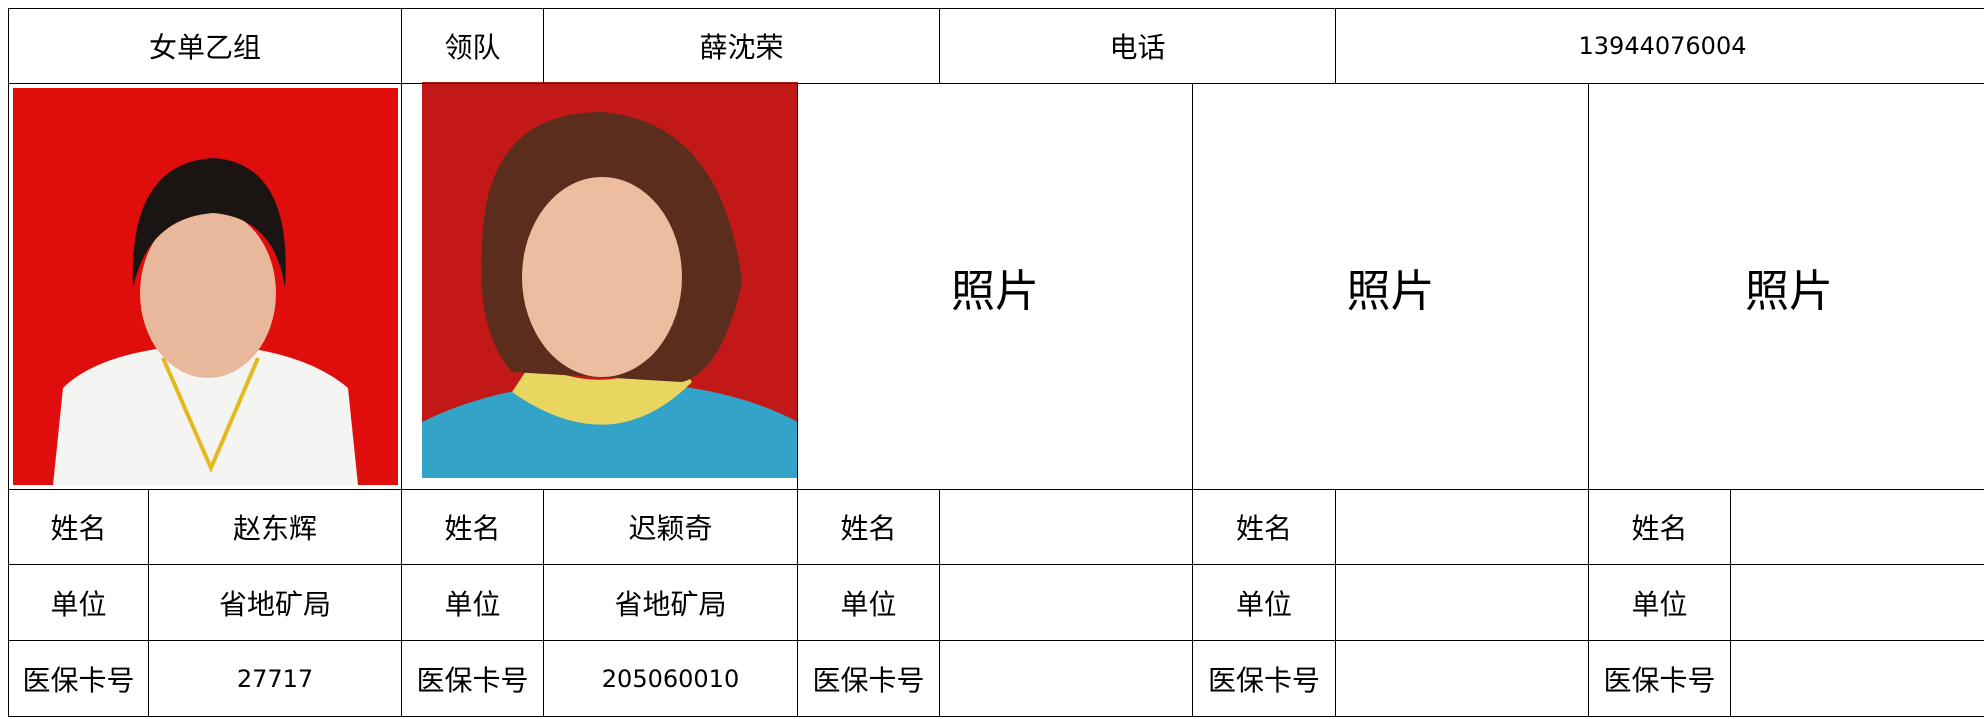 The image size is (1984, 719). What do you see at coordinates (275, 678) in the screenshot?
I see `field-value: 27717` at bounding box center [275, 678].